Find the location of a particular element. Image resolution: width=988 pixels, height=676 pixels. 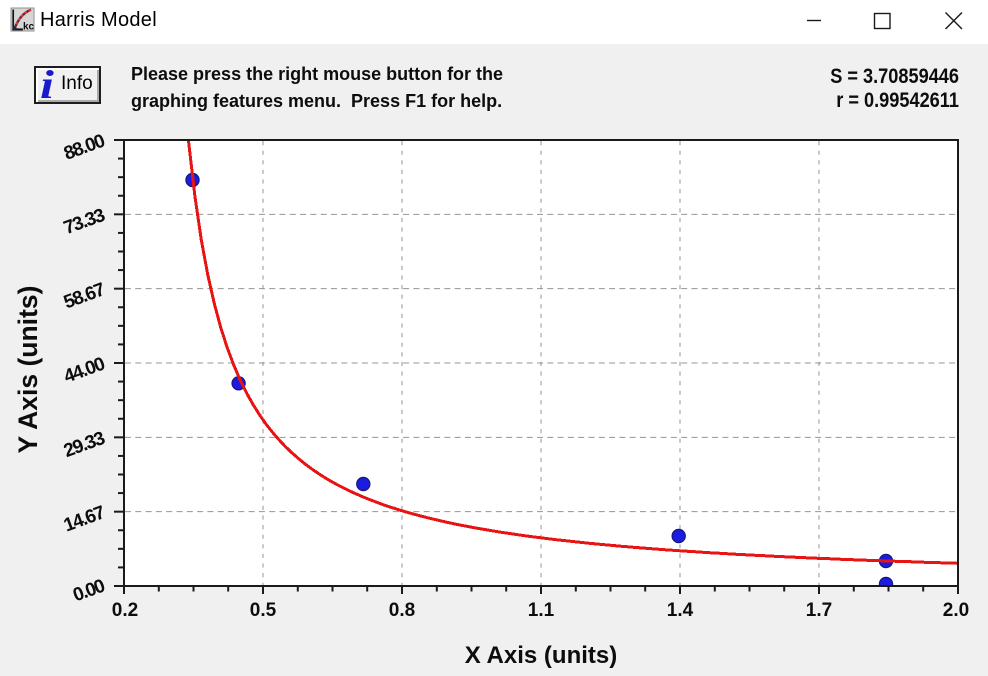

svg-text: 0.5 is located at coordinates (263, 610).